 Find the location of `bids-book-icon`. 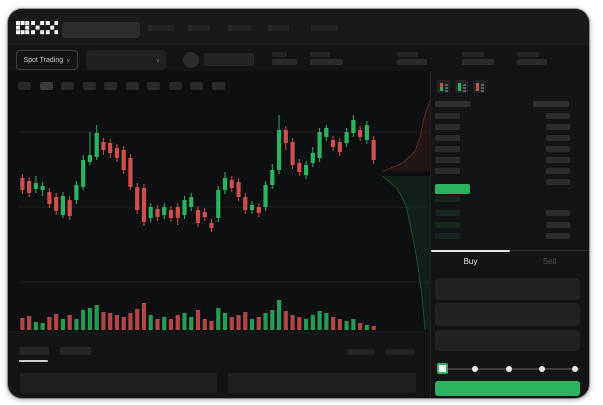

bids-book-icon is located at coordinates (461, 86).